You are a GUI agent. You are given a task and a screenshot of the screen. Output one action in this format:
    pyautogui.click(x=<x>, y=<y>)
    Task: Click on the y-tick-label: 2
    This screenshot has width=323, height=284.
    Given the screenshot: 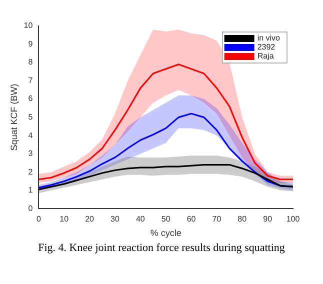 What is the action you would take?
    pyautogui.click(x=31, y=171)
    